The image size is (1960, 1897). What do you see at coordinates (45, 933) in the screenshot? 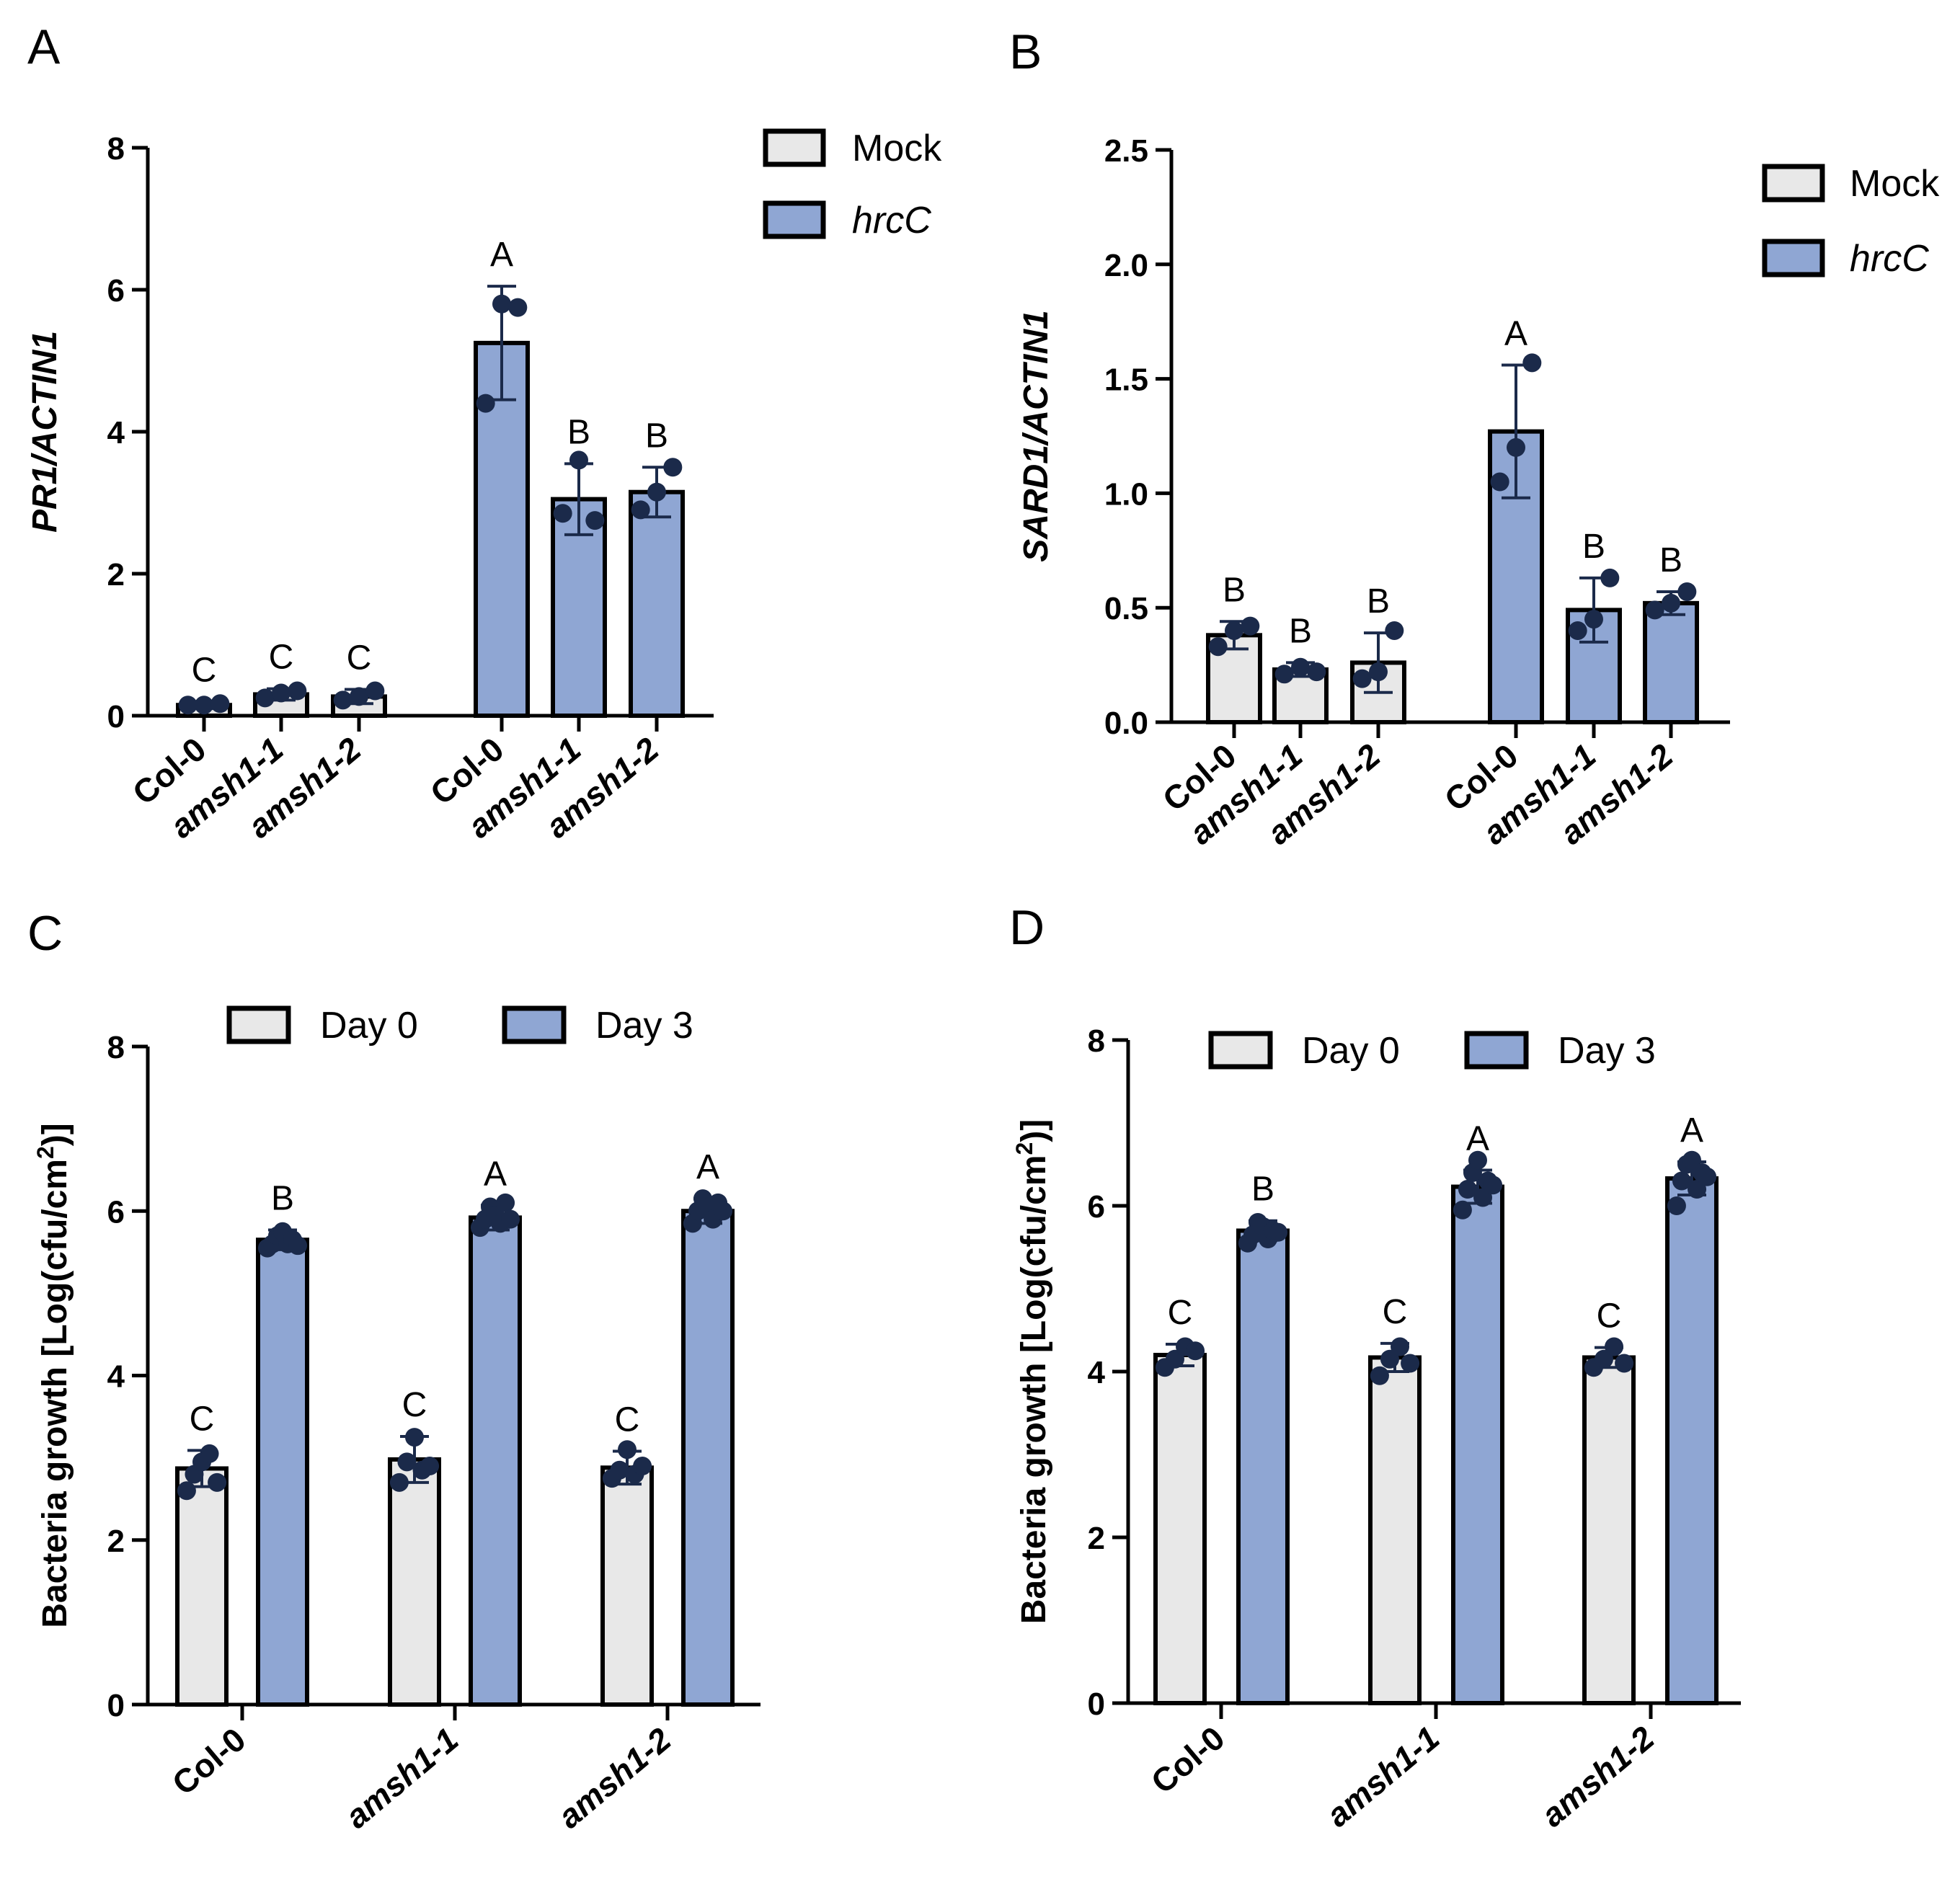
I see `panel-letter: C` at bounding box center [45, 933].